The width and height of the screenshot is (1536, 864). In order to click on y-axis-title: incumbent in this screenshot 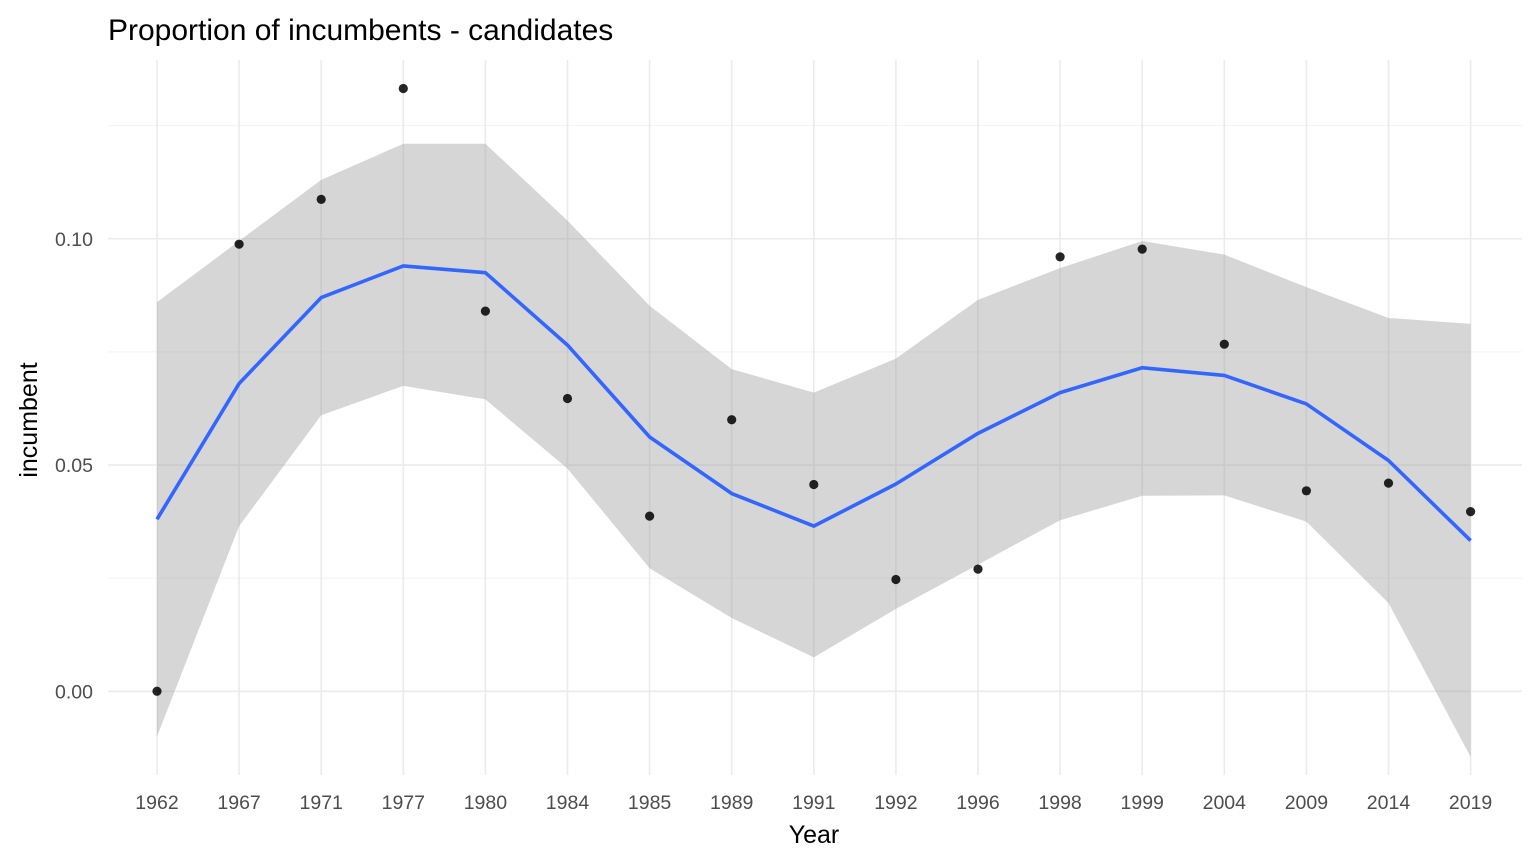, I will do `click(29, 419)`.